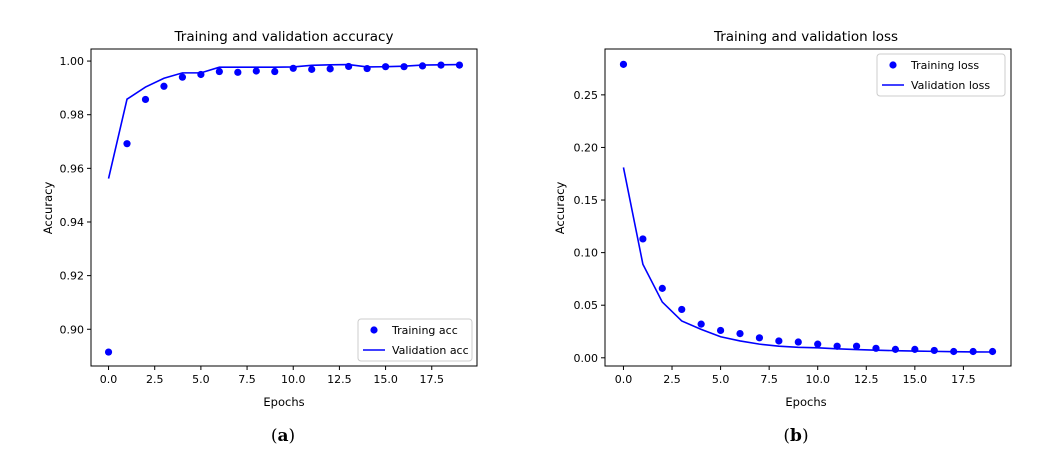  Describe the element at coordinates (72, 61) in the screenshot. I see `y-tick-label: 1.00` at that location.